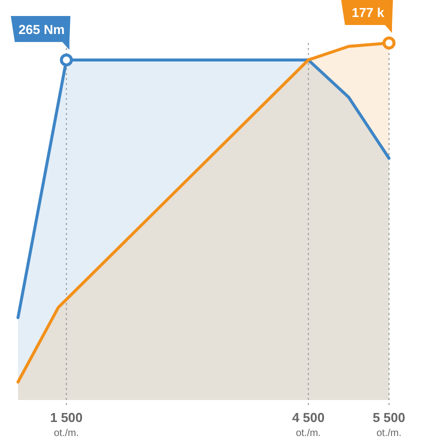 This screenshot has width=421, height=438. I want to click on flag-callout: 265 Nm, so click(40, 33).